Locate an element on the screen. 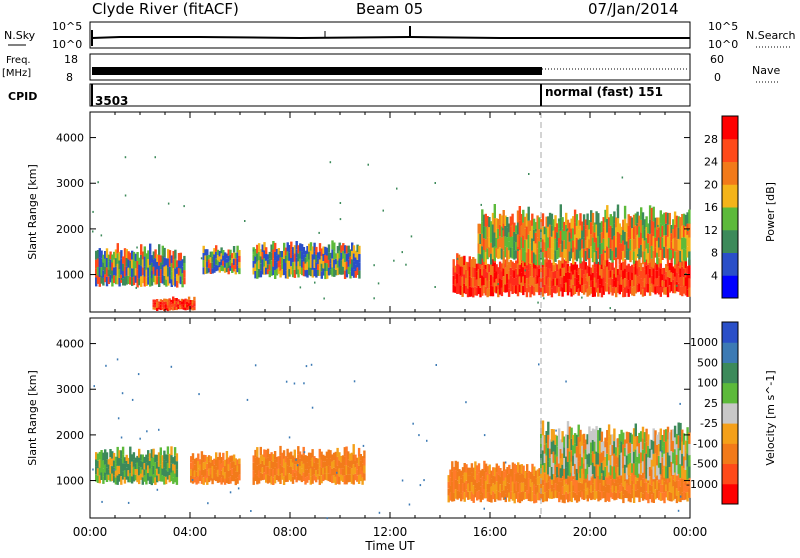 The height and width of the screenshot is (558, 800). colorbar-swatch is located at coordinates (730, 196).